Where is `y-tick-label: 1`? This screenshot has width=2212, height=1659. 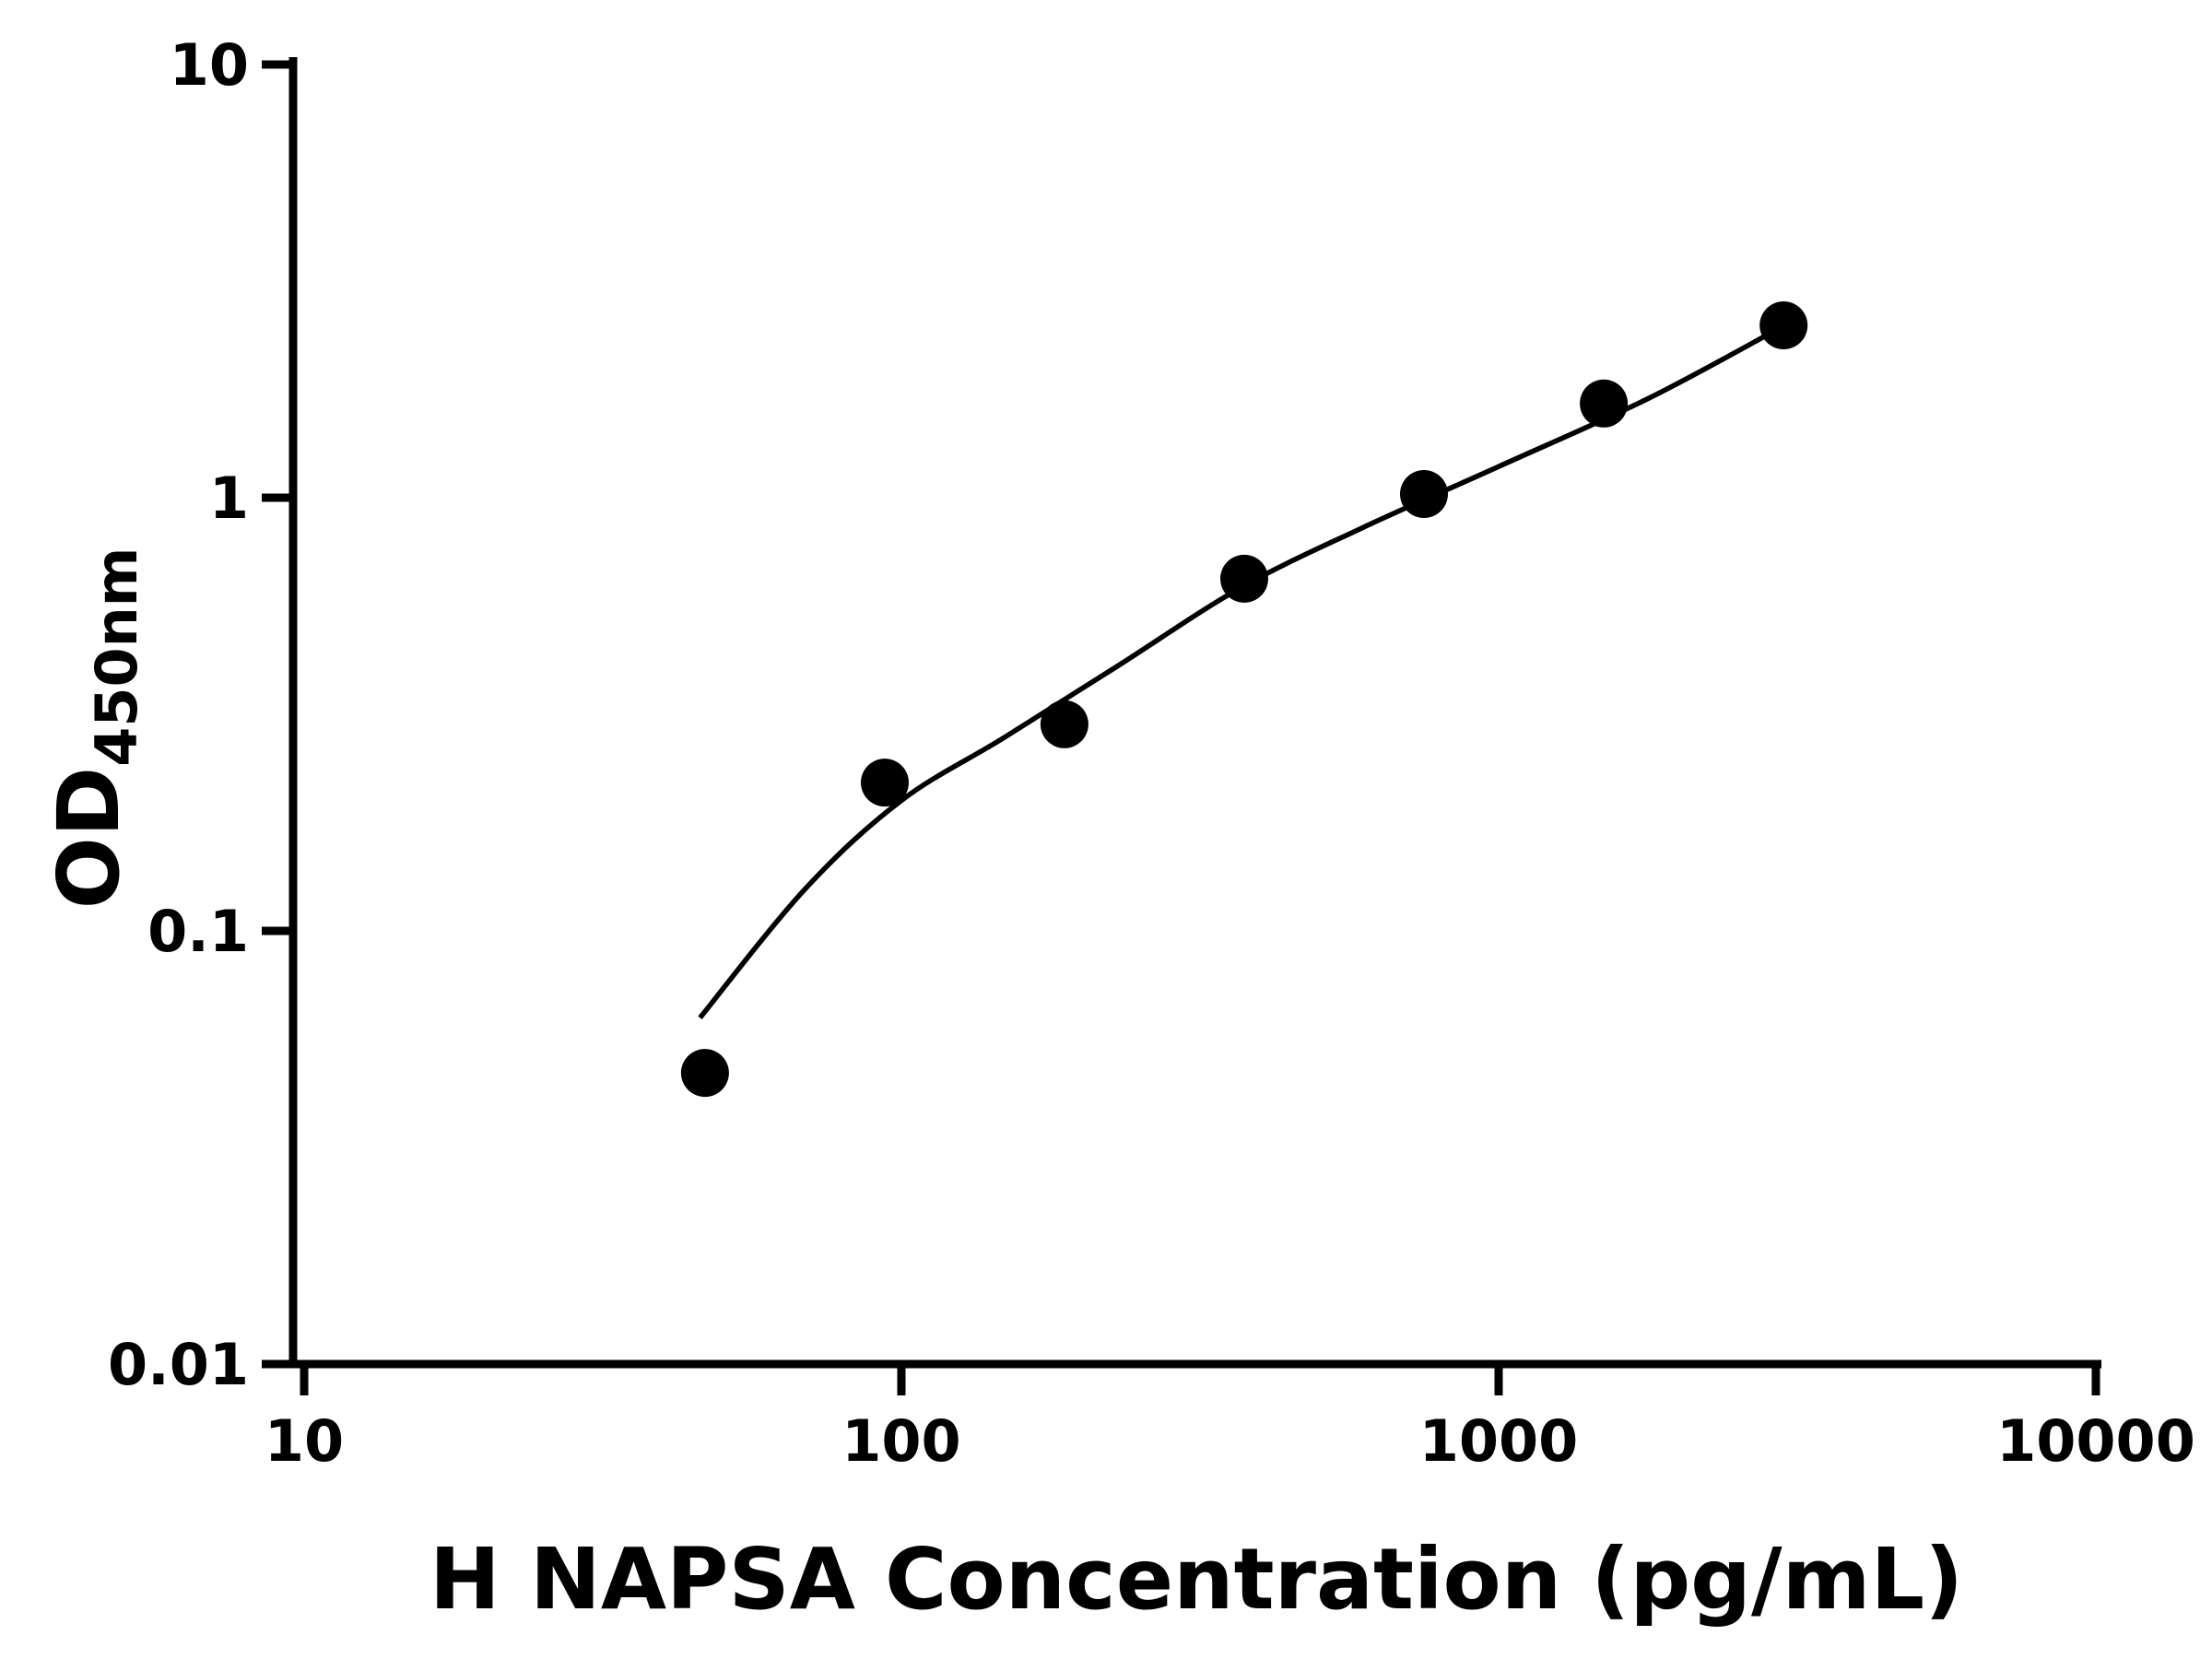 y-tick-label: 1 is located at coordinates (229, 498).